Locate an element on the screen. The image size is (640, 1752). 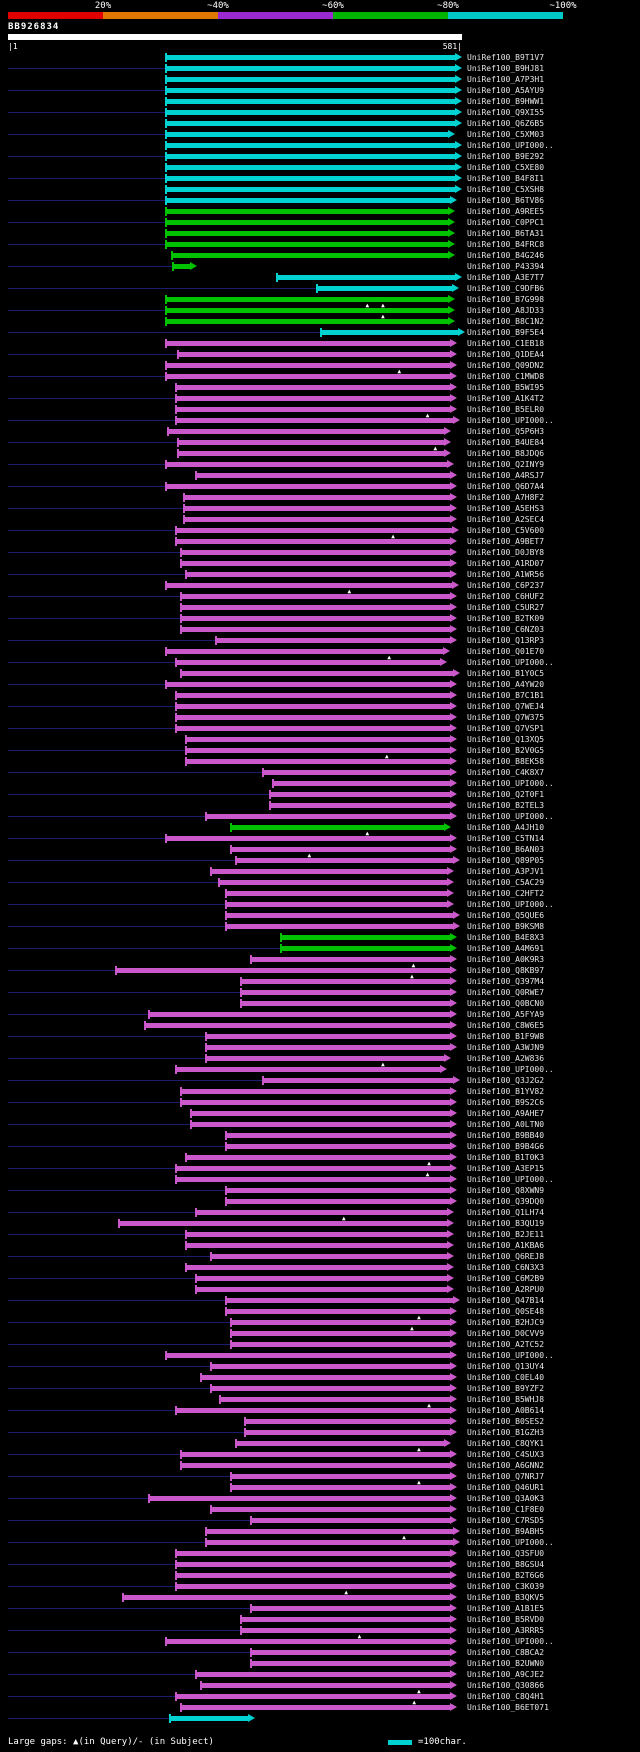
hit-label: UniRef100_Q13XQ5 is located at coordinates (506, 739).